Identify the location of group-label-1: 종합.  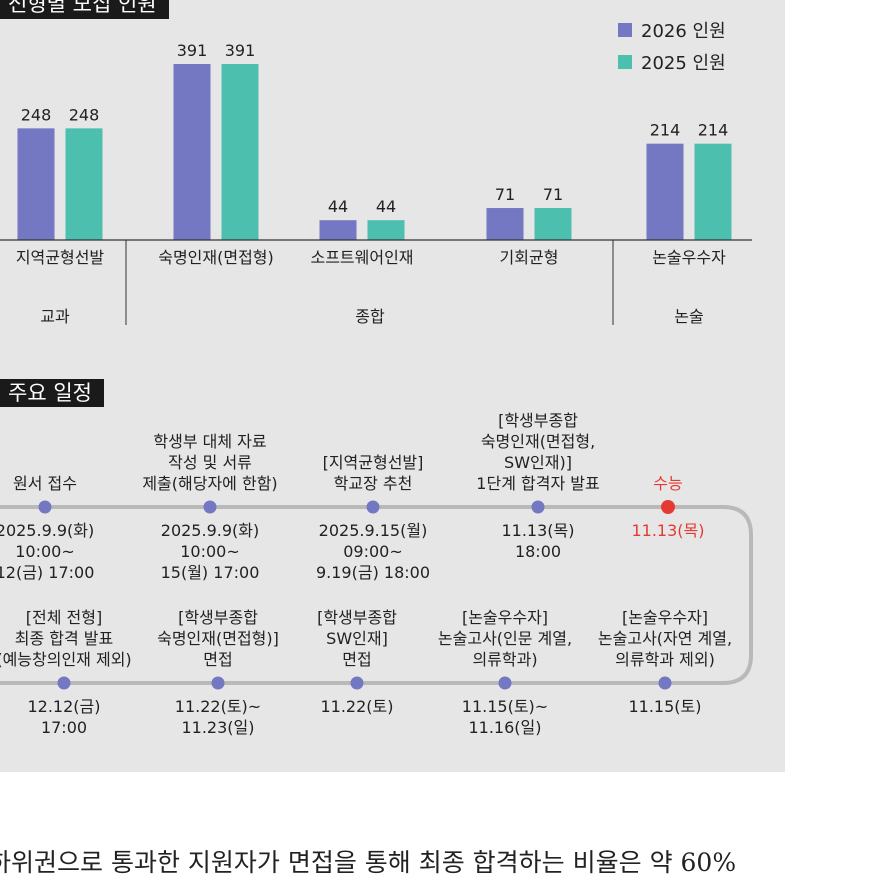
(370, 316).